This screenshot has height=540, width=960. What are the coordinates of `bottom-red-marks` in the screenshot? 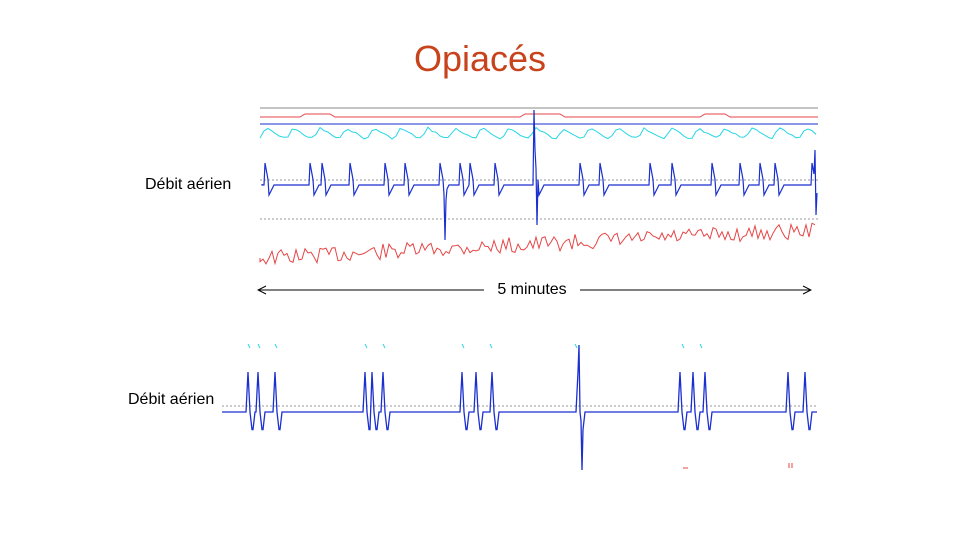 It's located at (738, 466).